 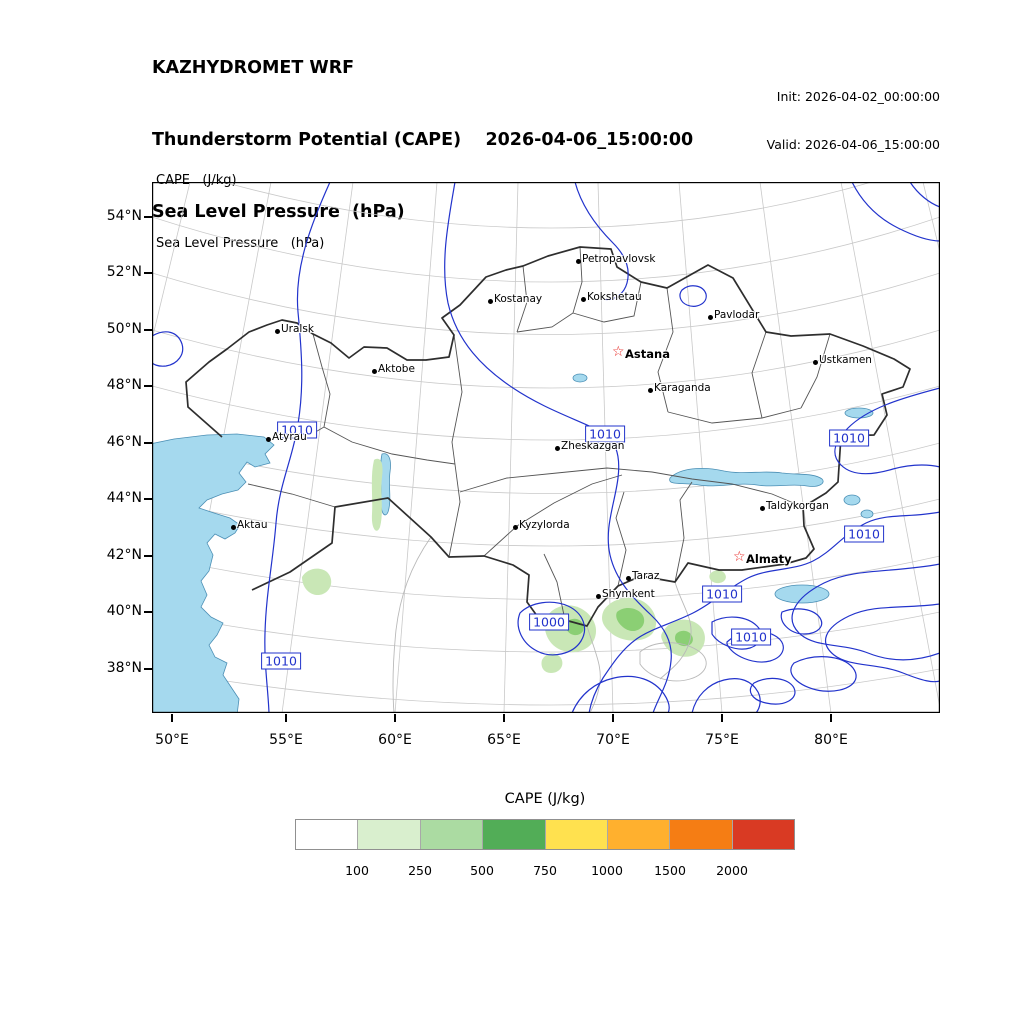 What do you see at coordinates (670, 870) in the screenshot?
I see `colorbar-tick-label: 1500` at bounding box center [670, 870].